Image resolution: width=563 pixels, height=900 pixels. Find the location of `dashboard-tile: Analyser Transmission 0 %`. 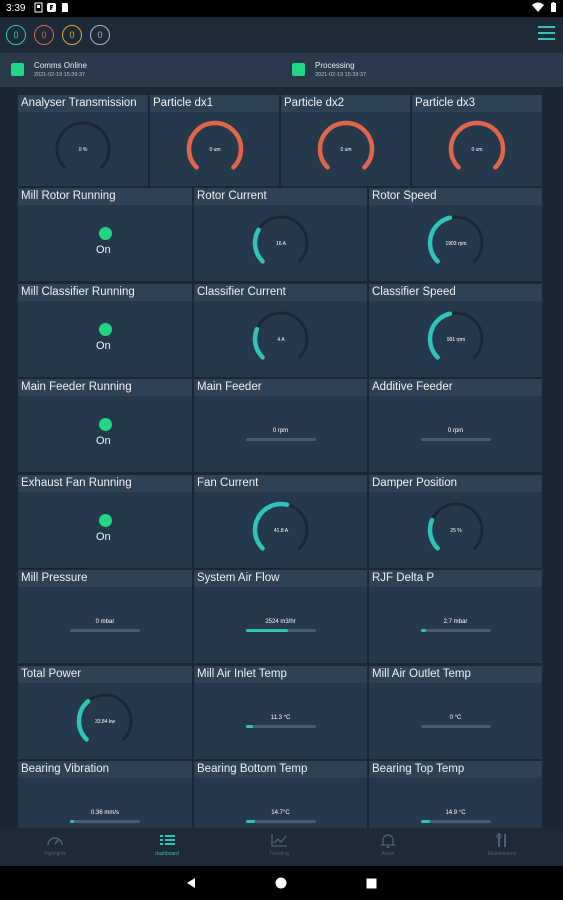

dashboard-tile: Analyser Transmission 0 % is located at coordinates (83, 140).